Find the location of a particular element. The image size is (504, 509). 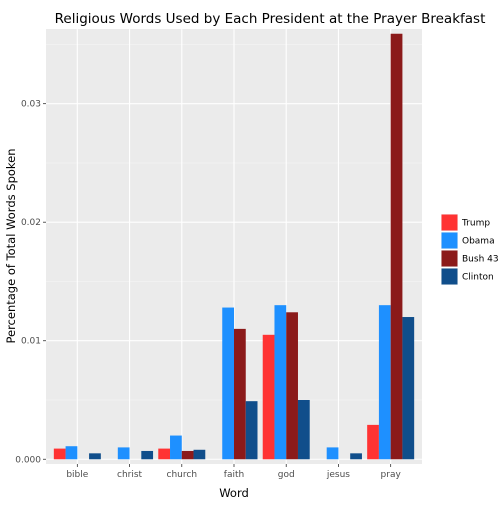

y-axis-title: Percentage of Total Words Spoken is located at coordinates (11, 245).